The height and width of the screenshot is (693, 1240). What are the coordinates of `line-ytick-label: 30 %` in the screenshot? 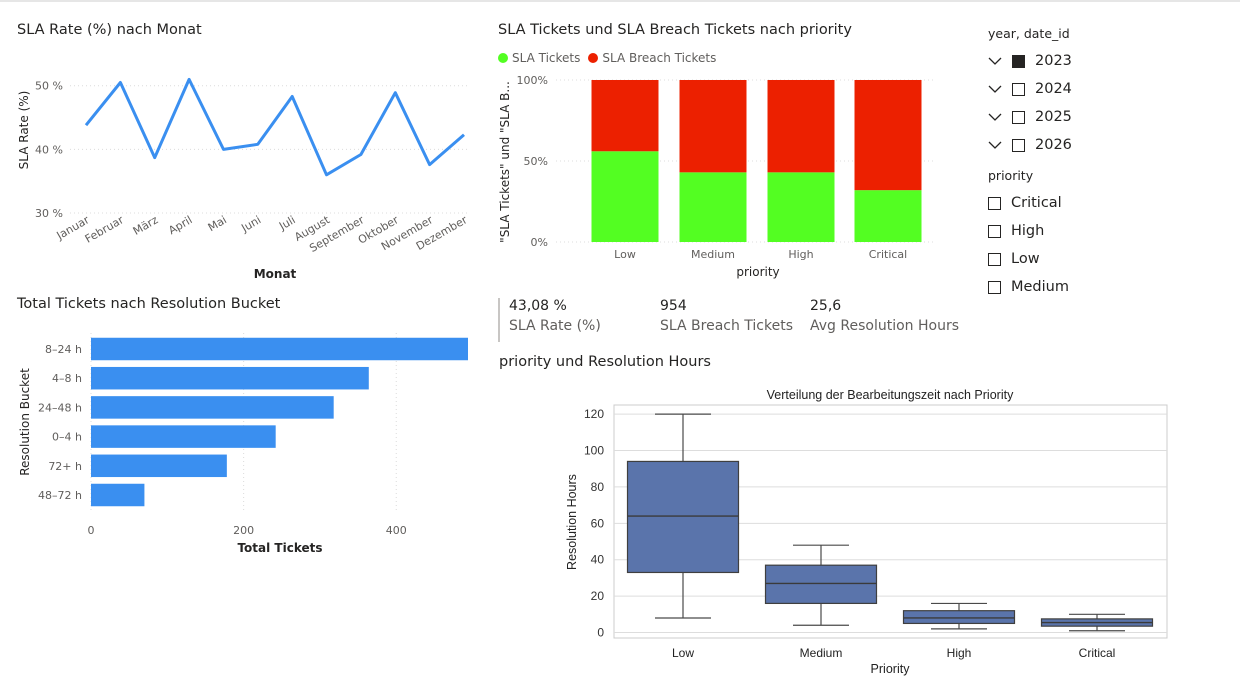 It's located at (49, 213).